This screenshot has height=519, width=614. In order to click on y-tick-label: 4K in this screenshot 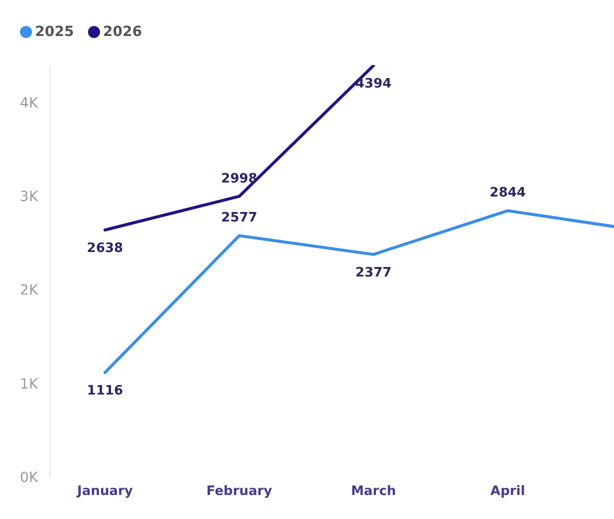, I will do `click(29, 103)`.